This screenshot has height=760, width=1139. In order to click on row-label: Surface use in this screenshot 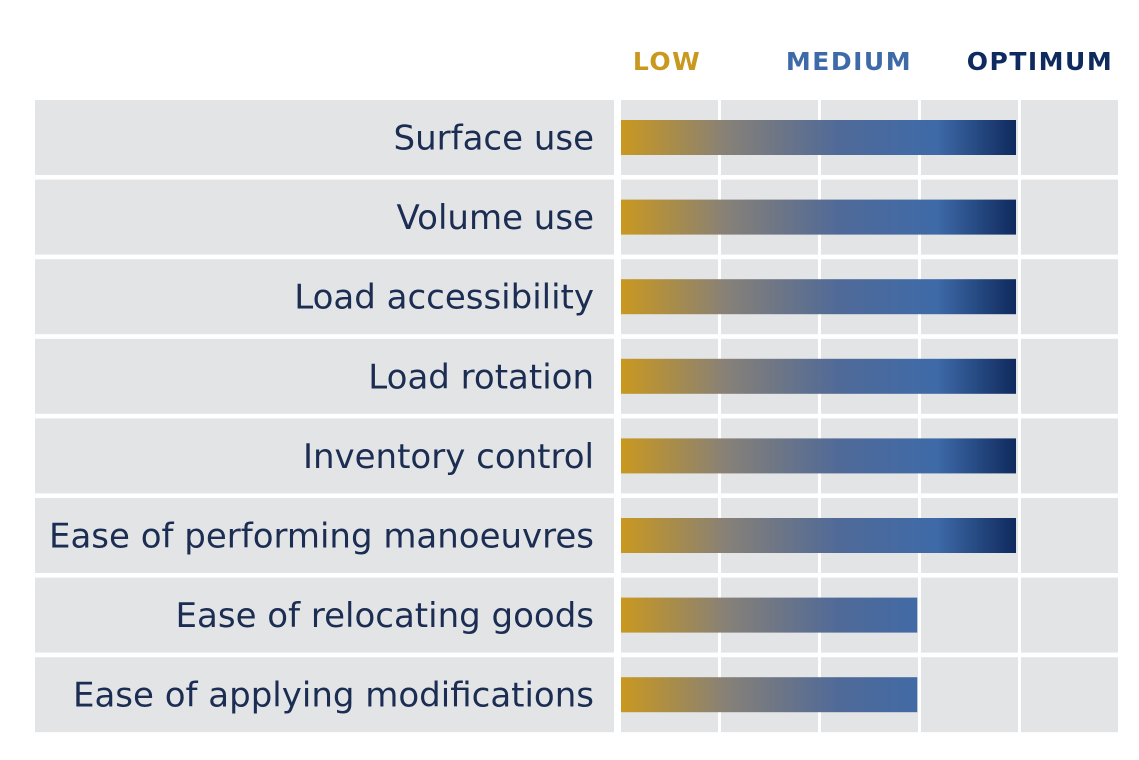, I will do `click(493, 139)`.